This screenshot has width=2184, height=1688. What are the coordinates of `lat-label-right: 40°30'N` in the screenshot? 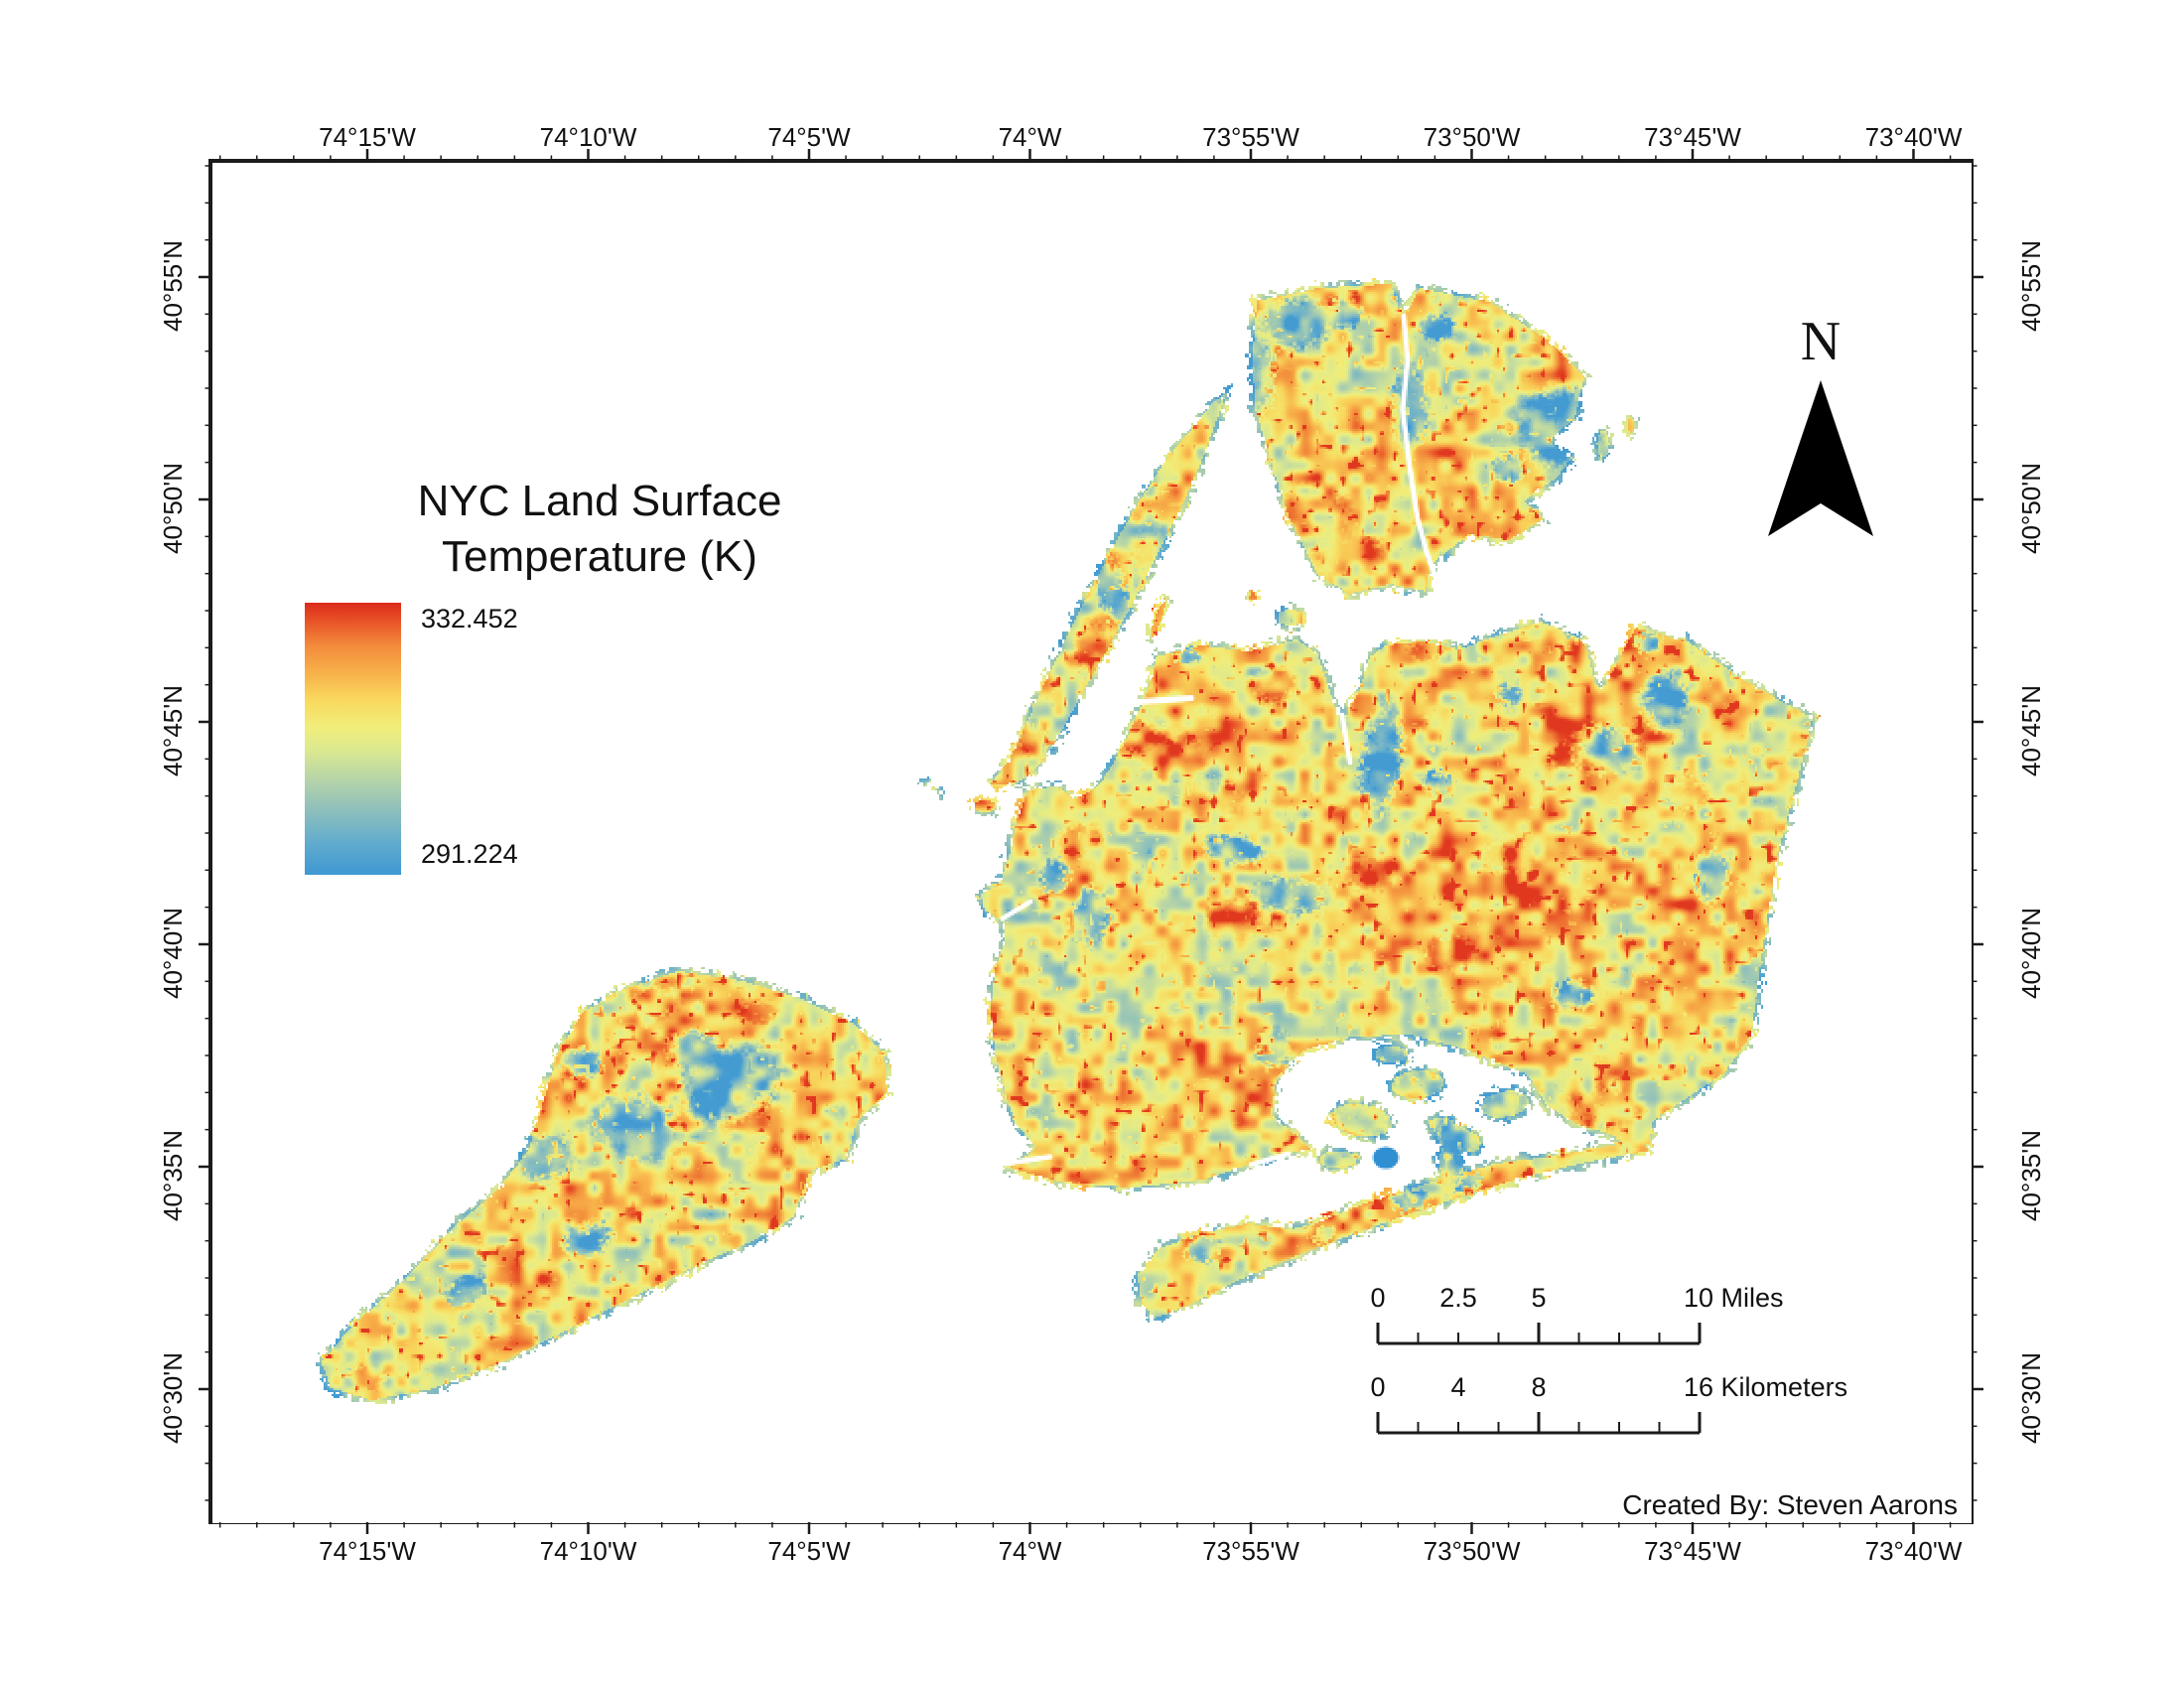 It's located at (2031, 1398).